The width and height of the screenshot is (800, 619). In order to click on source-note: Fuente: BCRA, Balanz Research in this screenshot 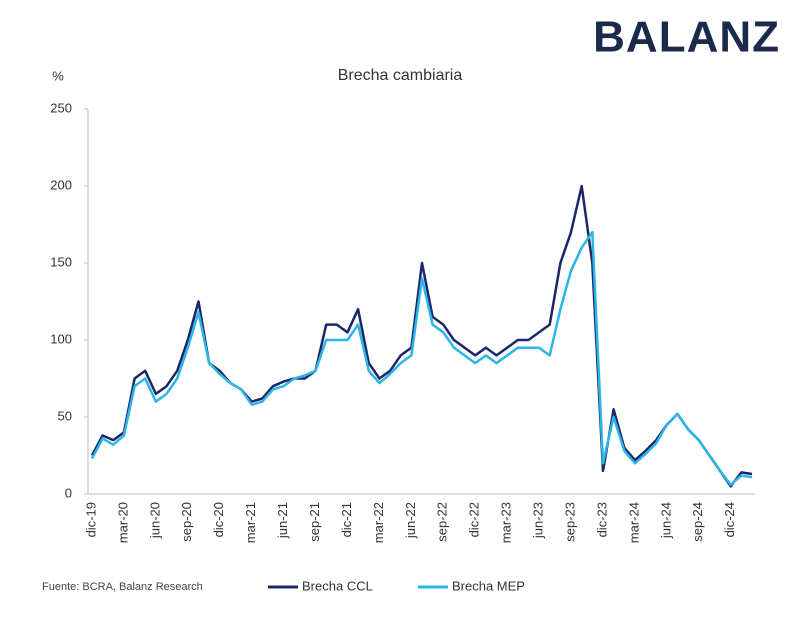, I will do `click(122, 587)`.